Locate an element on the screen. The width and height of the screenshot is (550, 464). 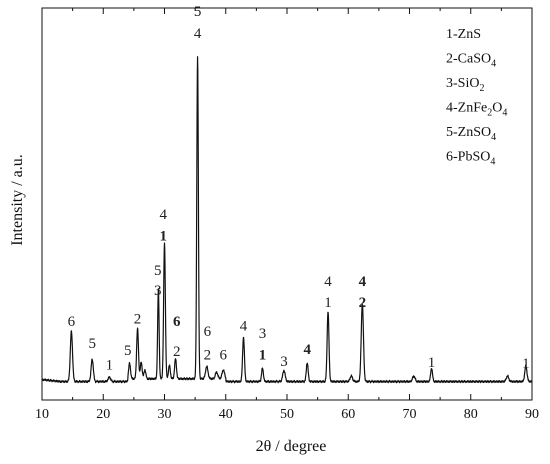
legend-entry: 6-PbSO4 is located at coordinates (470, 159).